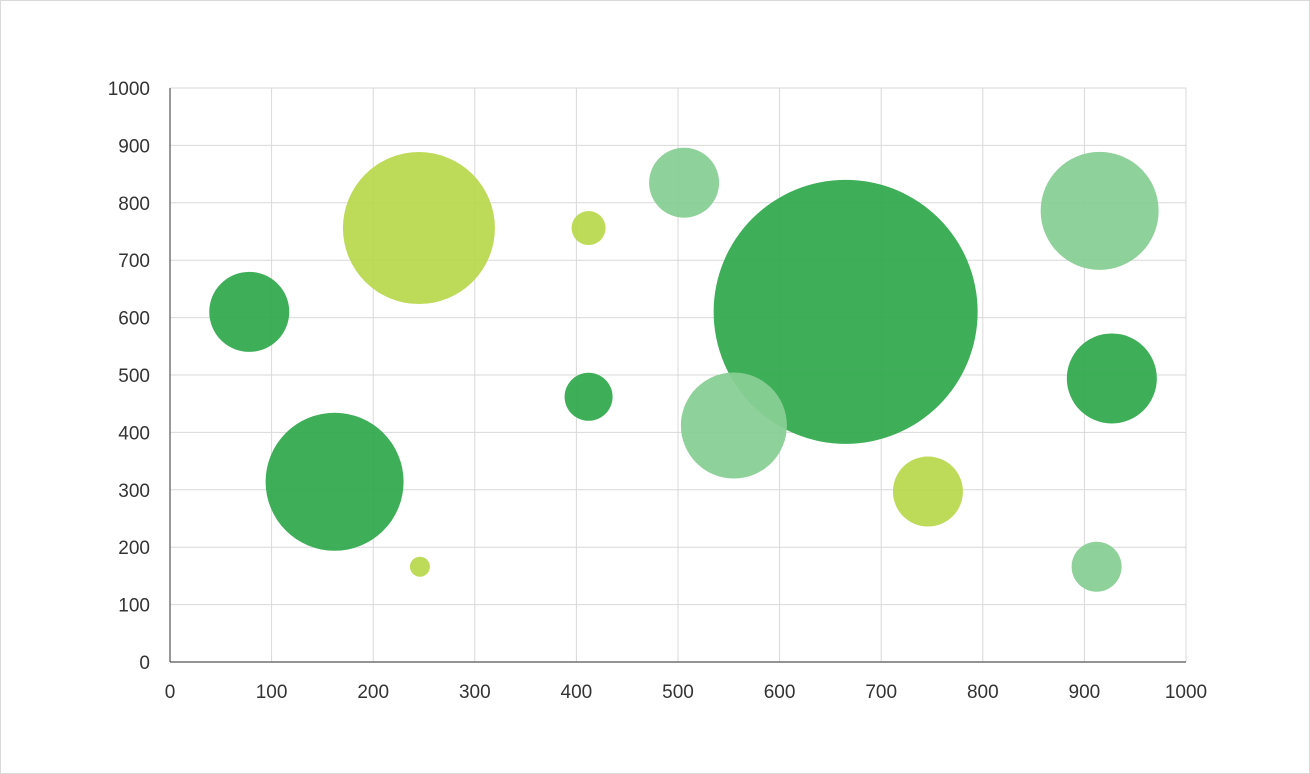 Image resolution: width=1310 pixels, height=774 pixels. What do you see at coordinates (170, 692) in the screenshot?
I see `x-tick-label: 0` at bounding box center [170, 692].